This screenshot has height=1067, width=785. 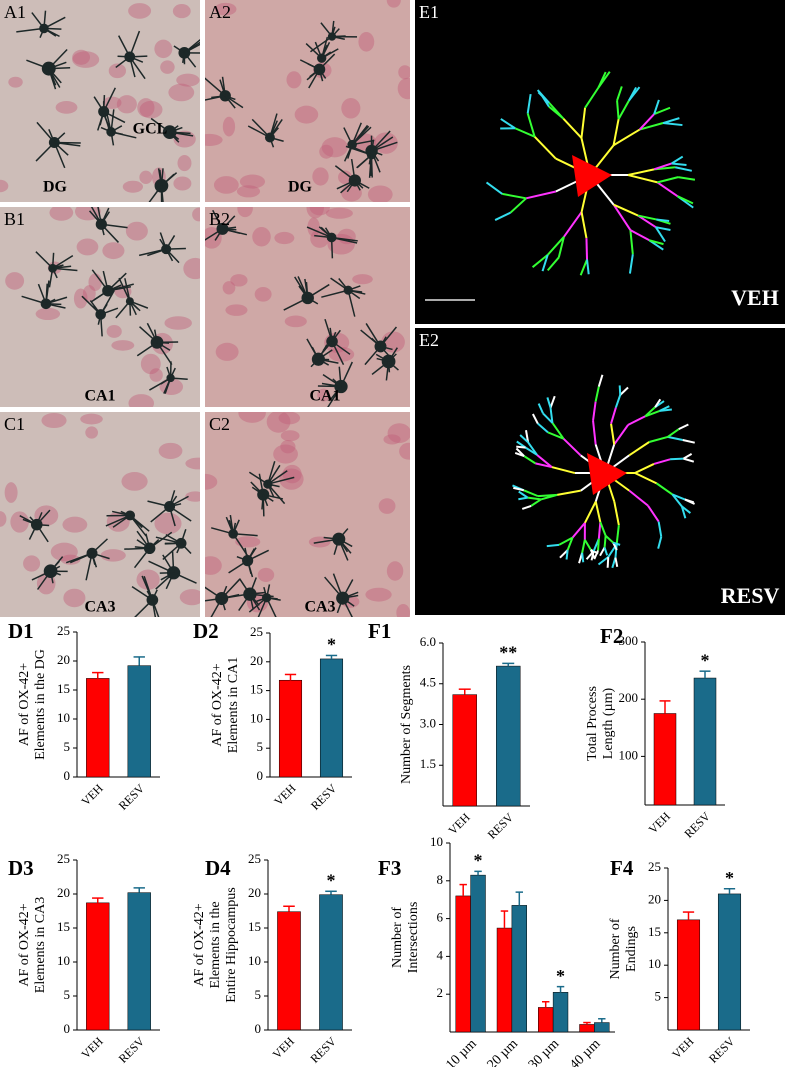 What do you see at coordinates (150, 129) in the screenshot?
I see `image-text: GCL` at bounding box center [150, 129].